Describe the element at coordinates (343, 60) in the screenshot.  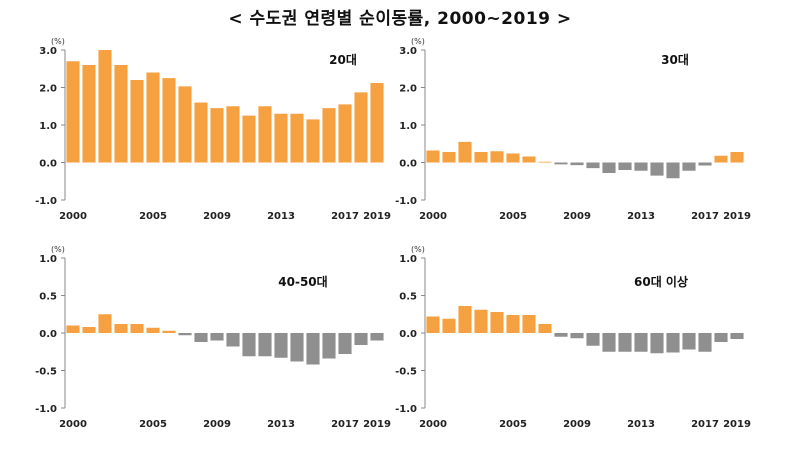
I see `panel-title: 20대` at that location.